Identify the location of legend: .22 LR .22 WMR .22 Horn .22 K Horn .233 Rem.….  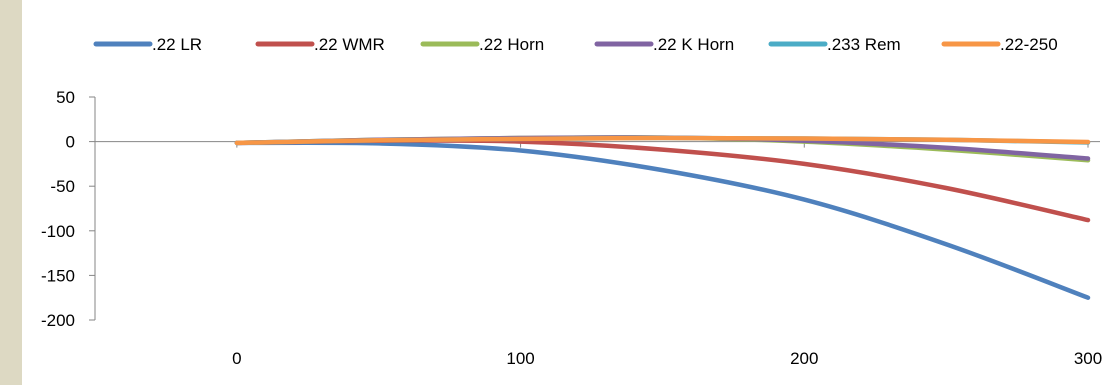
(575, 44).